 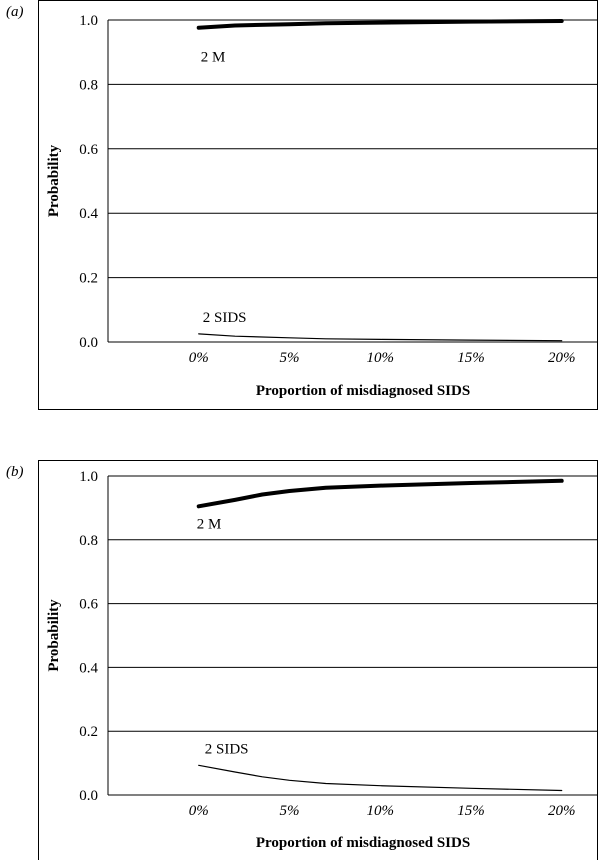 What do you see at coordinates (471, 811) in the screenshot?
I see `panel-b-x-tick-label: 15%` at bounding box center [471, 811].